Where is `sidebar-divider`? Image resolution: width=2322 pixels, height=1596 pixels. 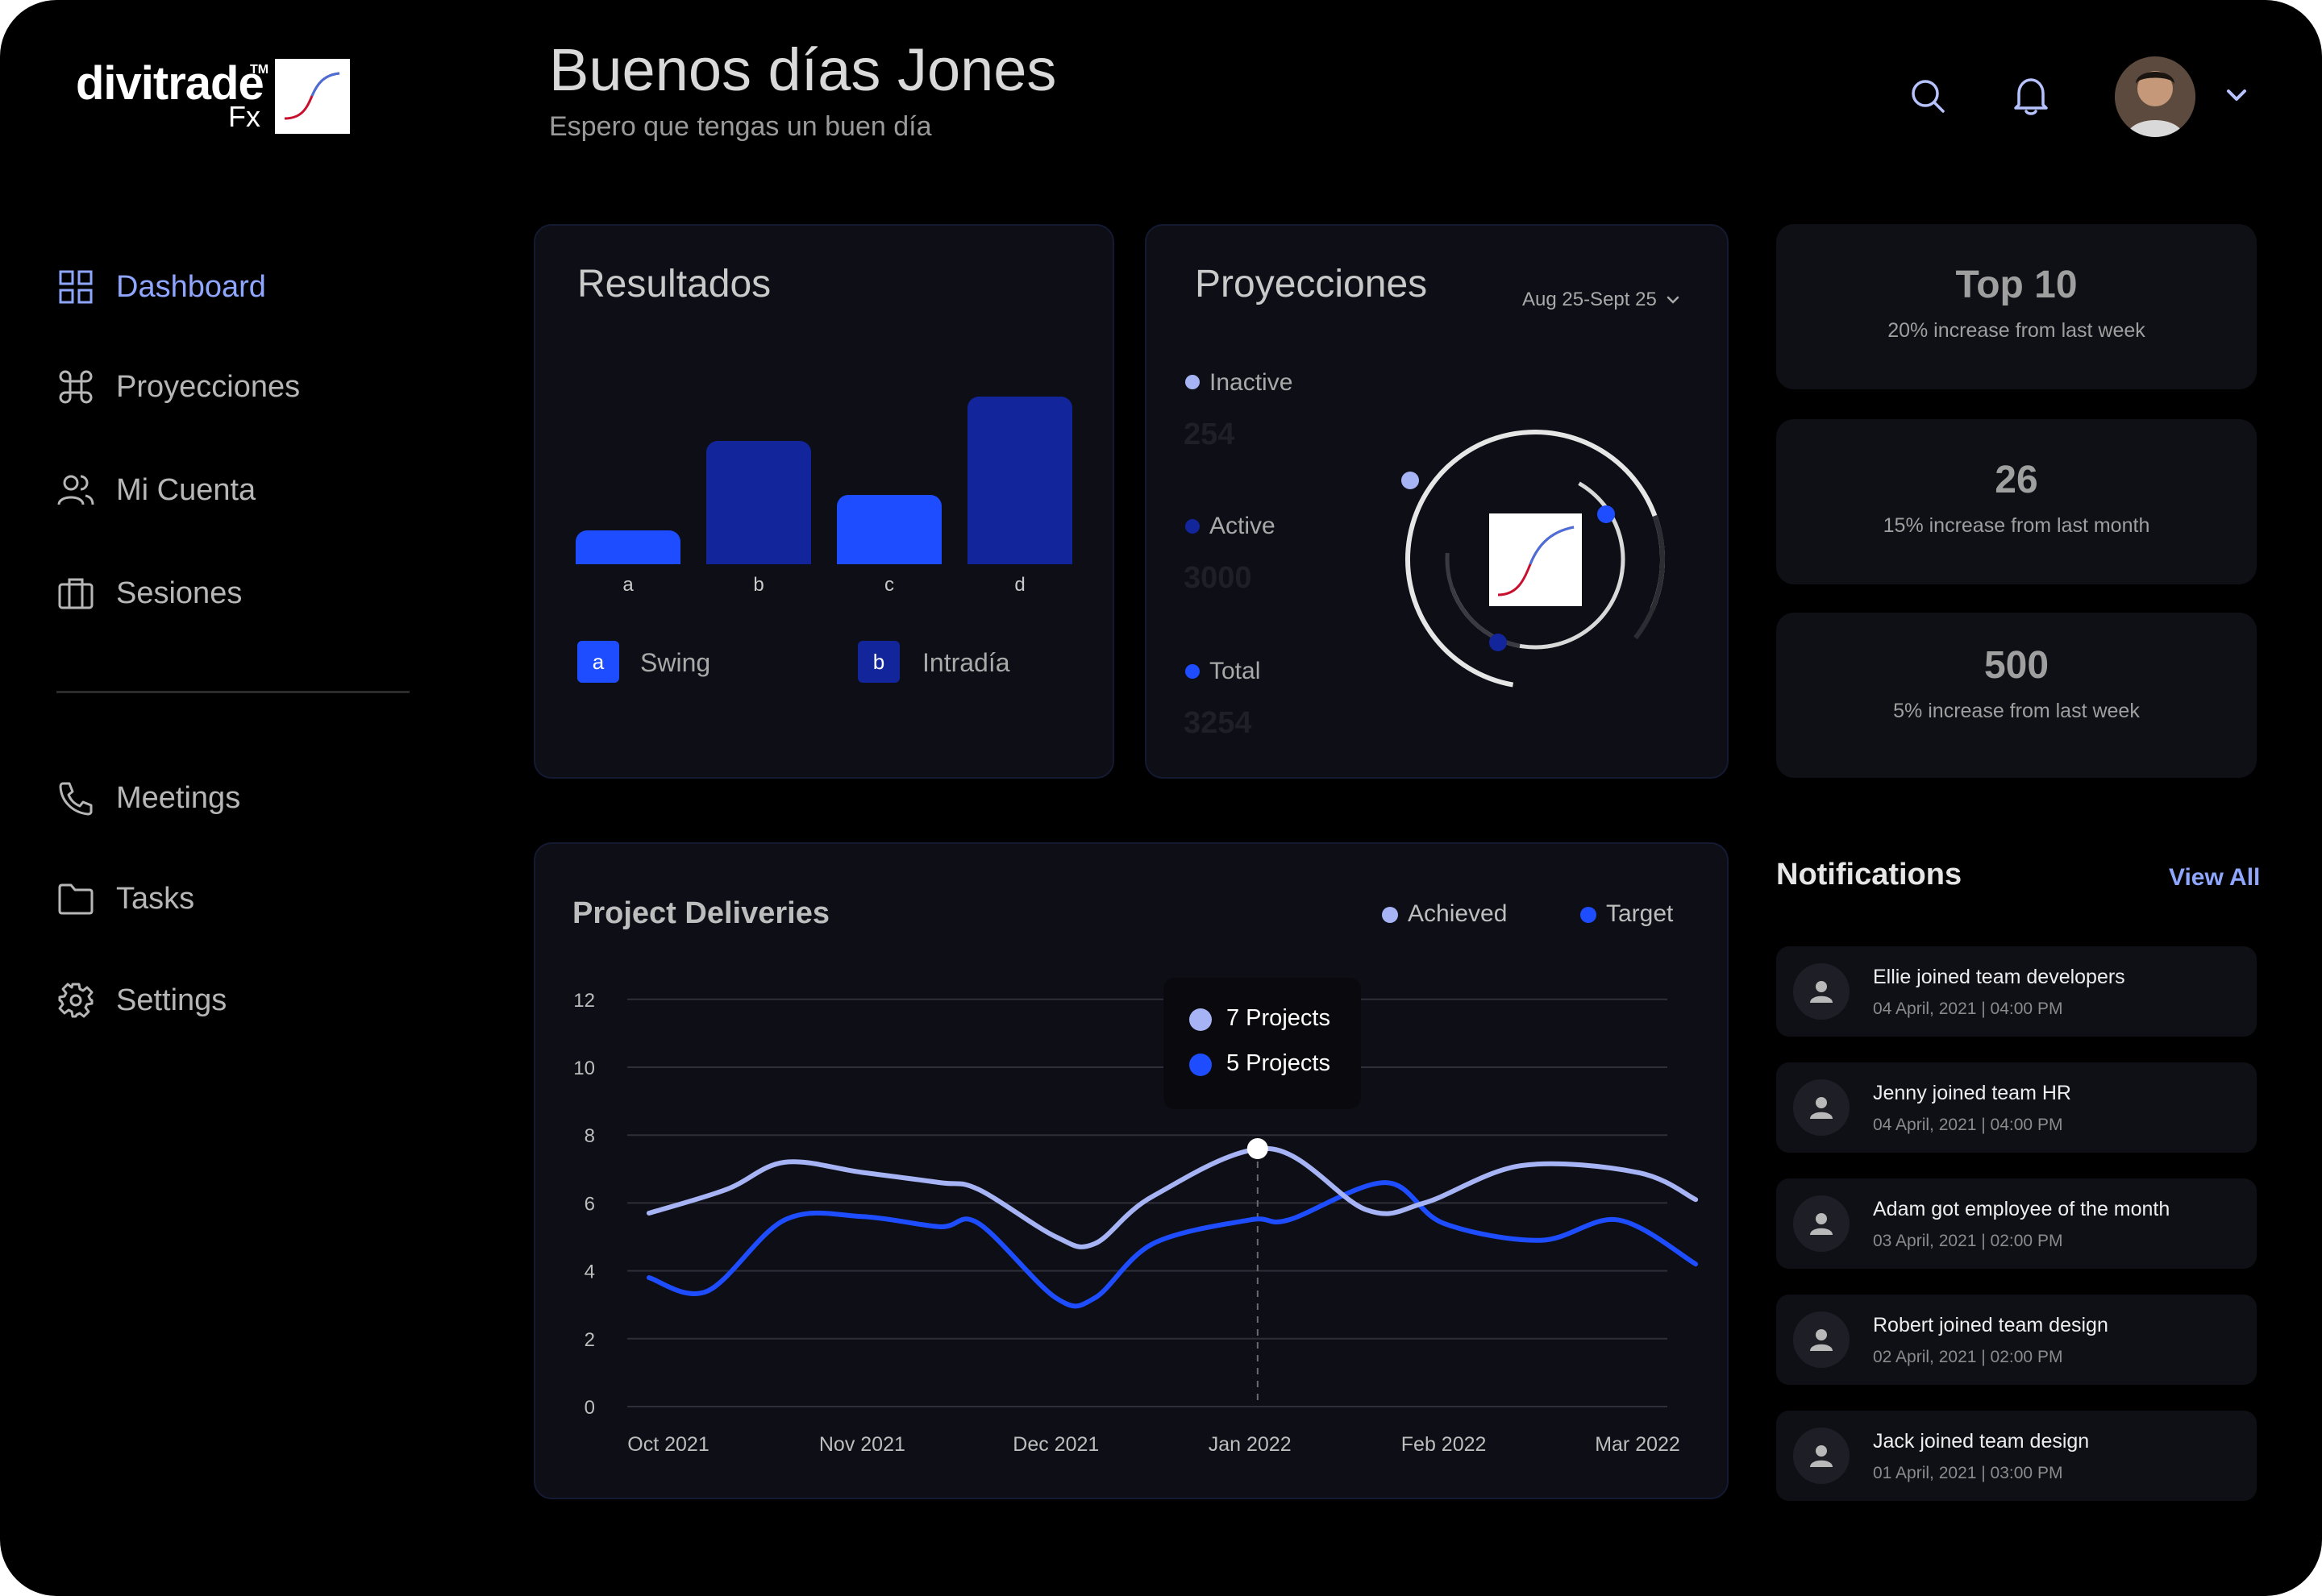 sidebar-divider is located at coordinates (233, 692).